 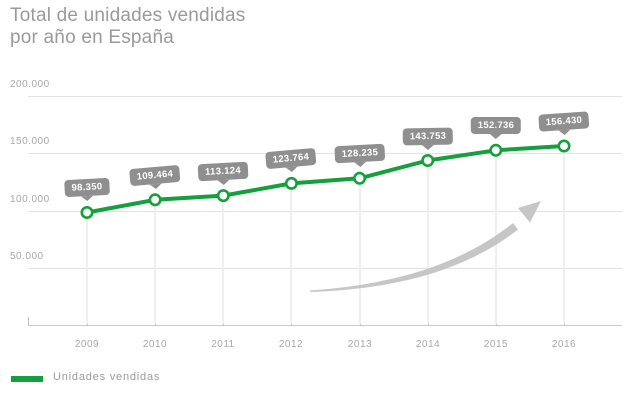 What do you see at coordinates (223, 344) in the screenshot?
I see `x-axis-label: 2011` at bounding box center [223, 344].